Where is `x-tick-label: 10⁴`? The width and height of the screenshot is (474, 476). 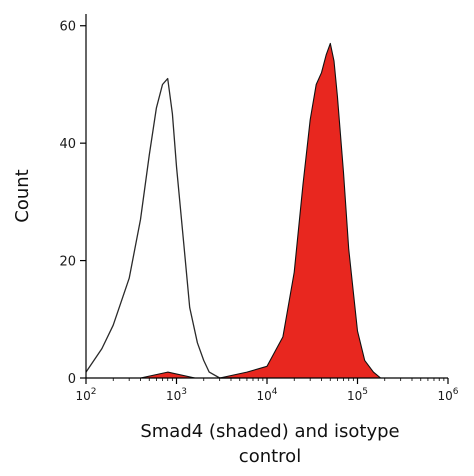
x-tick-label: 10⁴ is located at coordinates (266, 395).